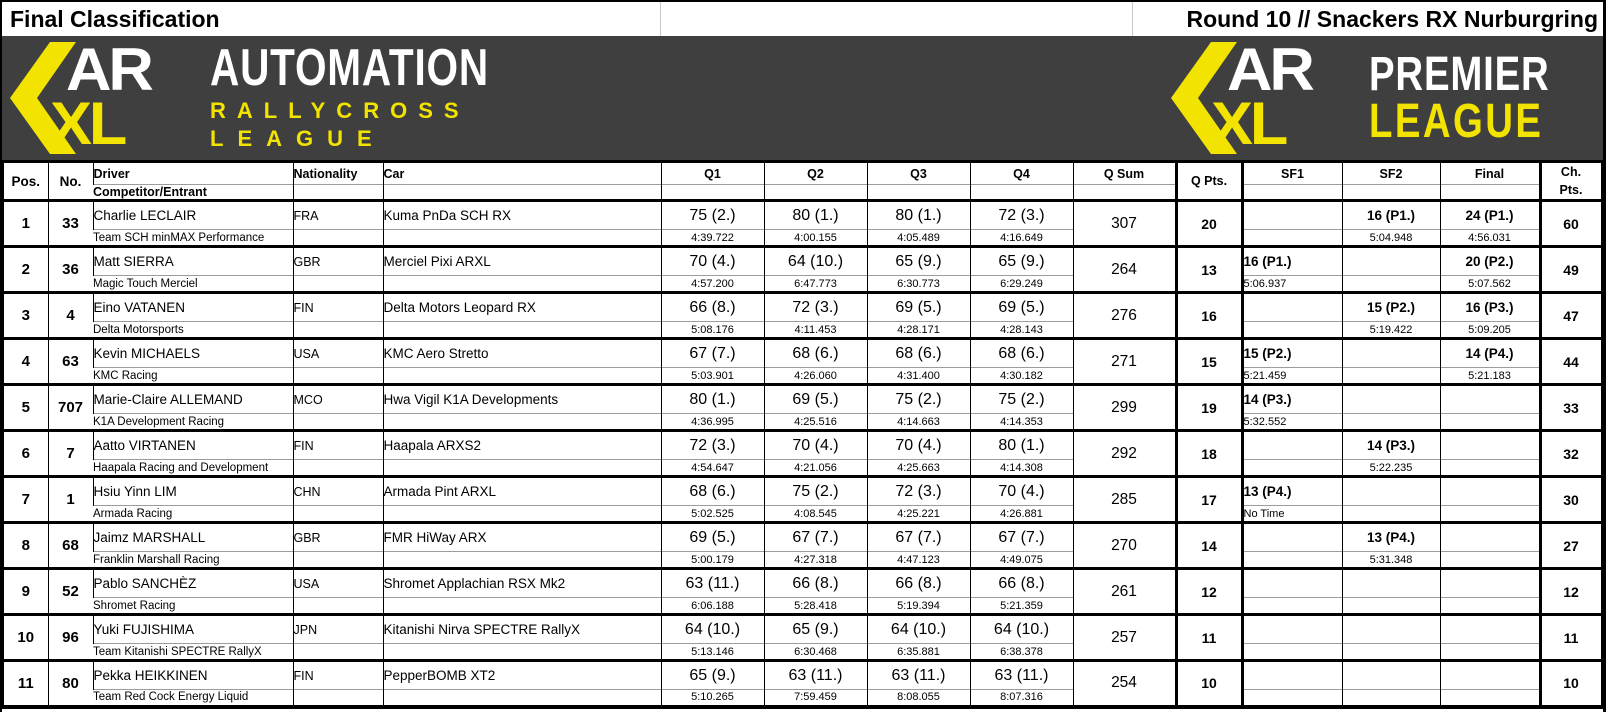  I want to click on entrant-cell: Haapala Racing and Development, so click(193, 468).